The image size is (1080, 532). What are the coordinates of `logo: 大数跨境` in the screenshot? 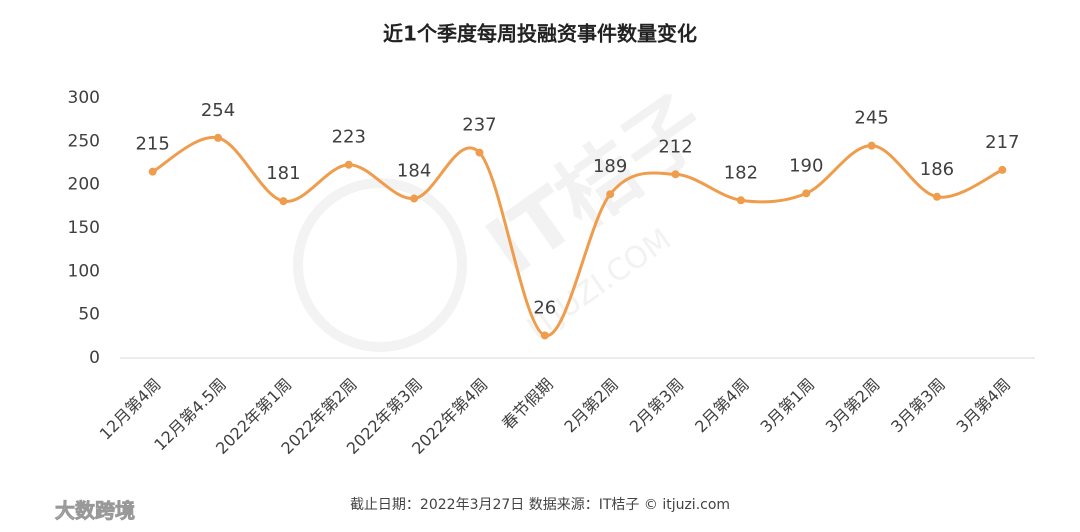 It's located at (95, 511).